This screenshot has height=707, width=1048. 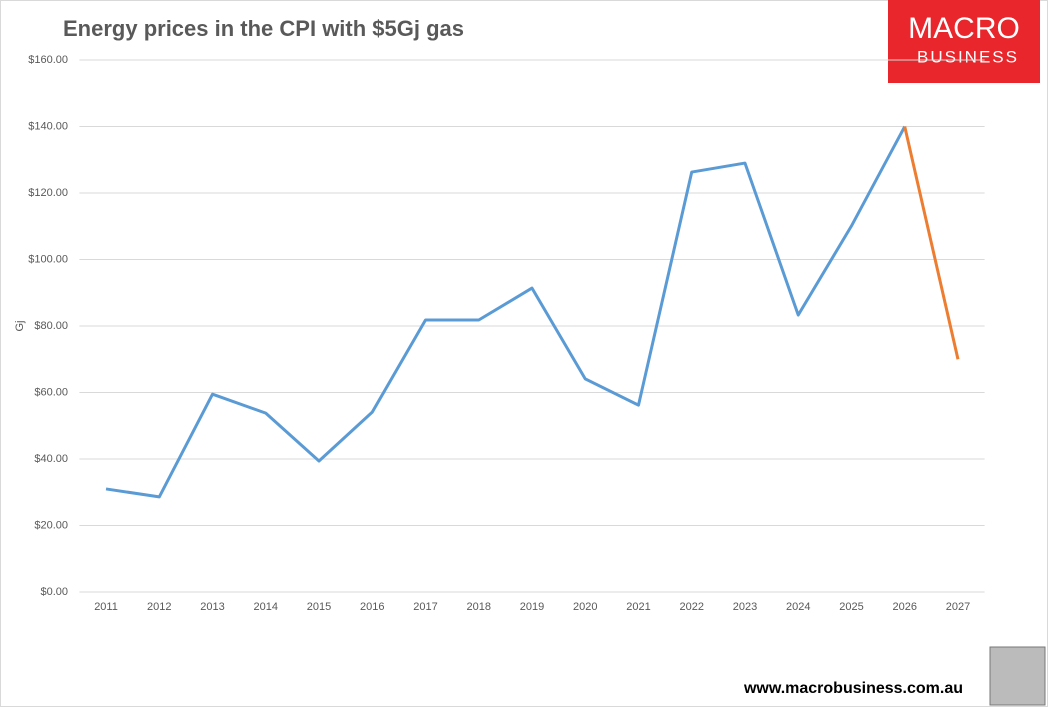 What do you see at coordinates (48, 126) in the screenshot?
I see `y-tick-label: $140.00` at bounding box center [48, 126].